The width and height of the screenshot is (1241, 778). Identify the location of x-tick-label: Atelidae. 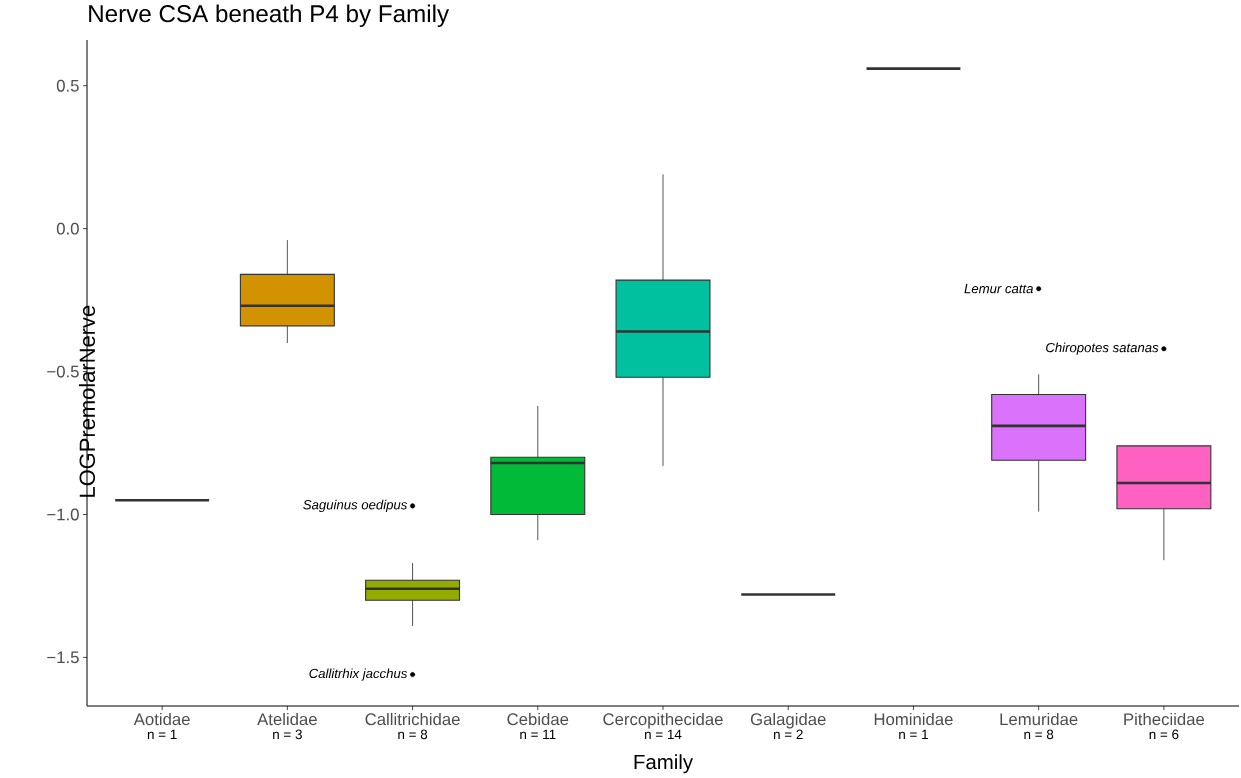
(287, 719).